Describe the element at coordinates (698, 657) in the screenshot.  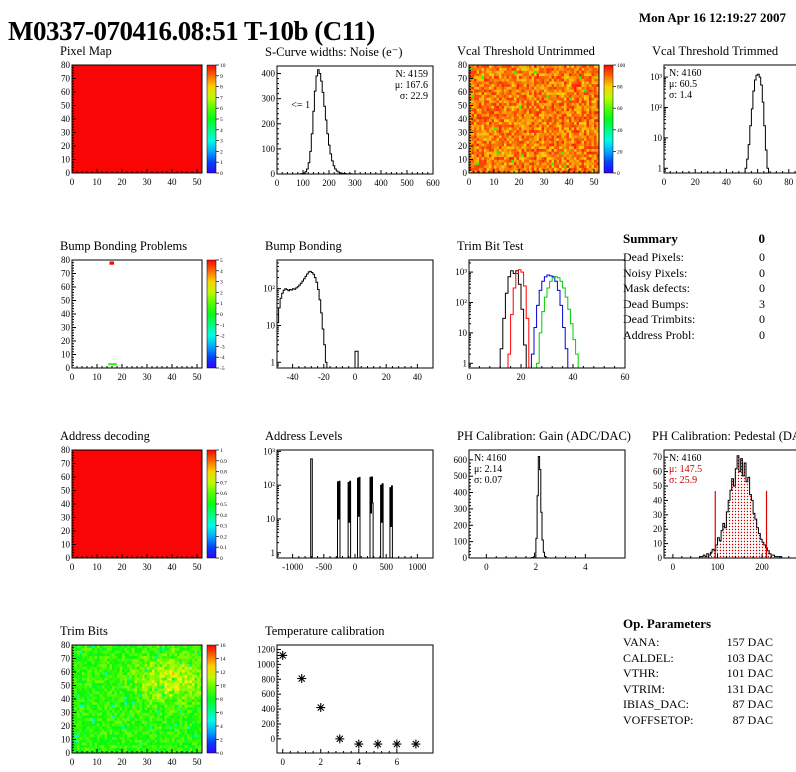
I see `op-parameter-row: CALDEL: 103 DAC` at that location.